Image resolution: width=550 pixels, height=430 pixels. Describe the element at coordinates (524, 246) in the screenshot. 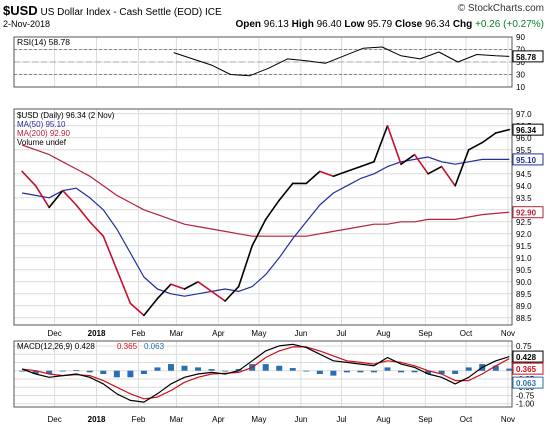

I see `y-tick-label: 91.5` at that location.